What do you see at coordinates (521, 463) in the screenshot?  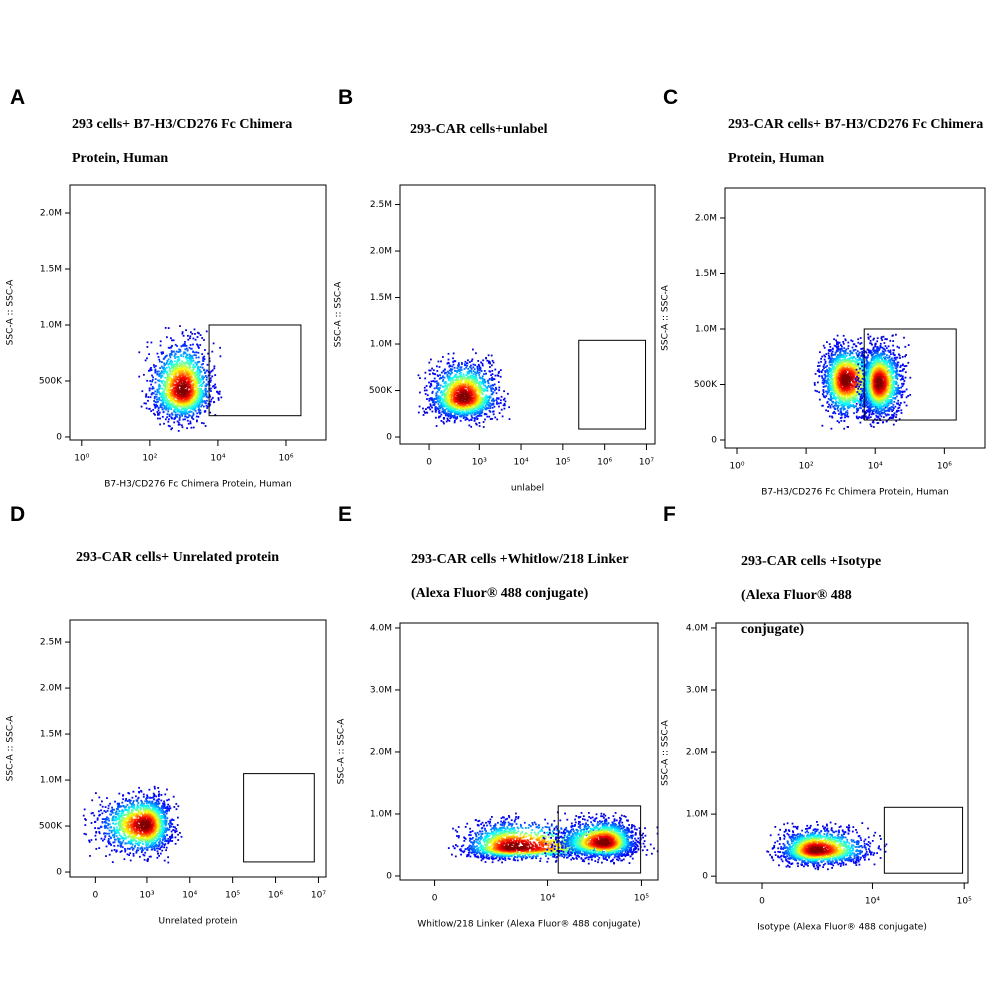 I see `x-tick-label: 10⁴` at bounding box center [521, 463].